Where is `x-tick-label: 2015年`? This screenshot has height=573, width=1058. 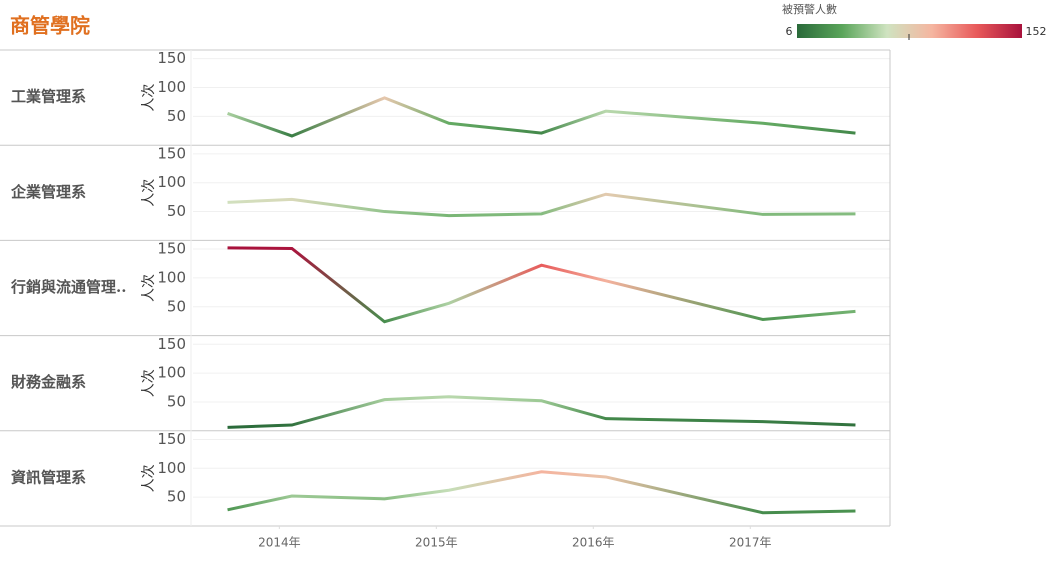 x-tick-label: 2015年 is located at coordinates (436, 543).